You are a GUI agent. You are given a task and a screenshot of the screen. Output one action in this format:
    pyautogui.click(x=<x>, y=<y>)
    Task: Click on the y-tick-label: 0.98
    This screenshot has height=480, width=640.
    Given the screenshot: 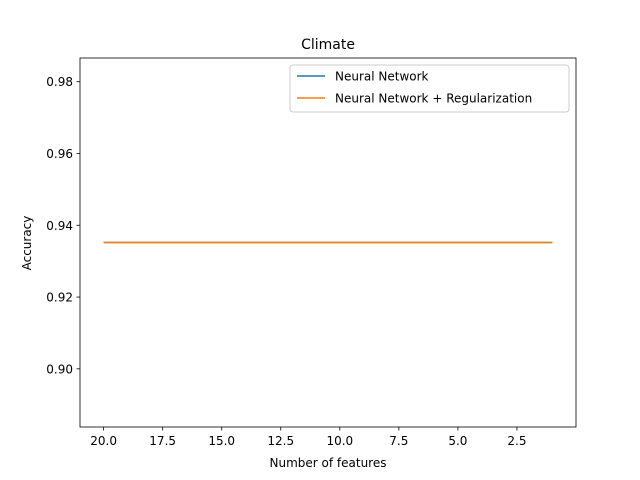 What is the action you would take?
    pyautogui.click(x=59, y=82)
    